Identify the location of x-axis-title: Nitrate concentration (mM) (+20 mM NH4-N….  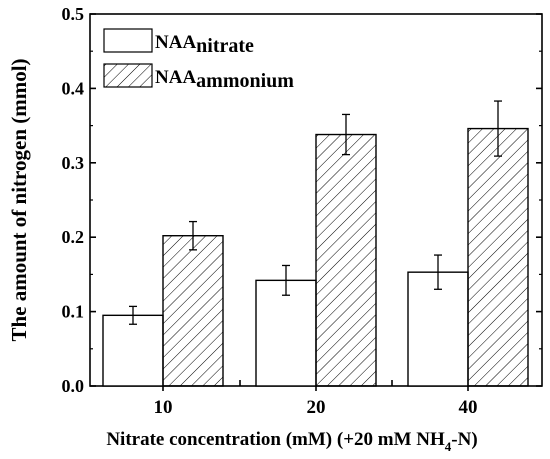
(291, 441).